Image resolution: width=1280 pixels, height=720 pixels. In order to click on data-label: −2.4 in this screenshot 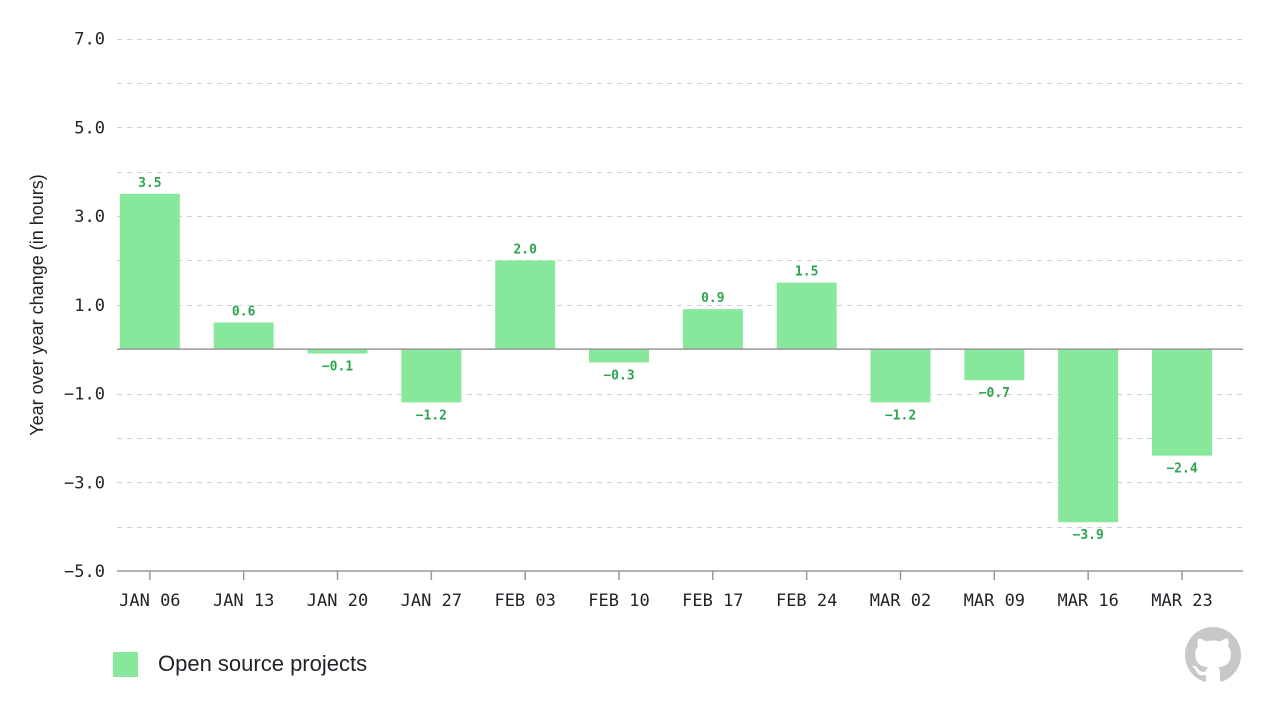, I will do `click(1181, 469)`.